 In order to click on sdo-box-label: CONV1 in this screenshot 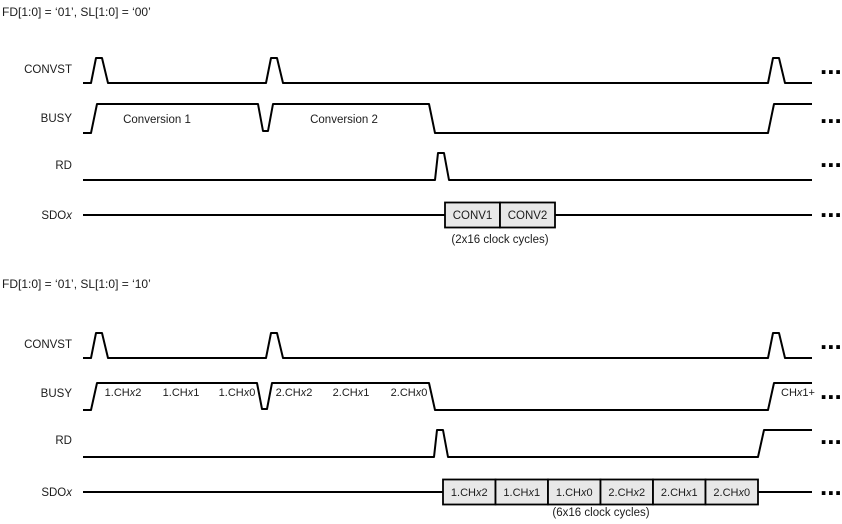, I will do `click(473, 216)`.